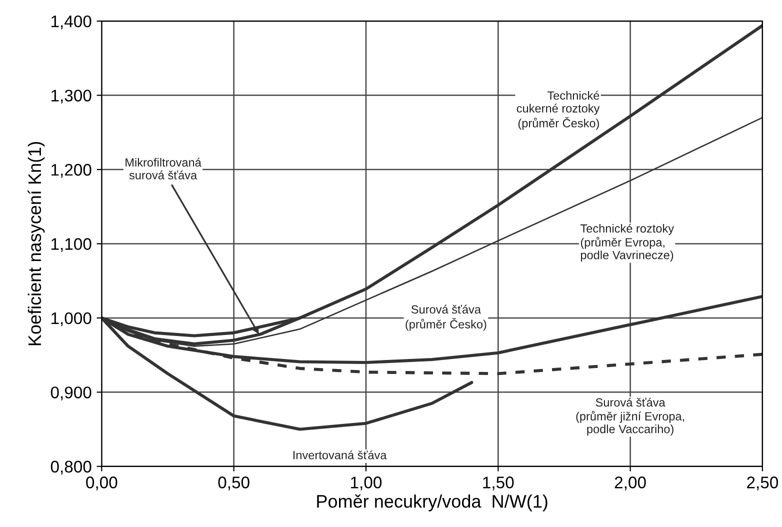  Describe the element at coordinates (432, 503) in the screenshot. I see `x-axis-title: Poměr necukry/voda N/W(1)` at that location.